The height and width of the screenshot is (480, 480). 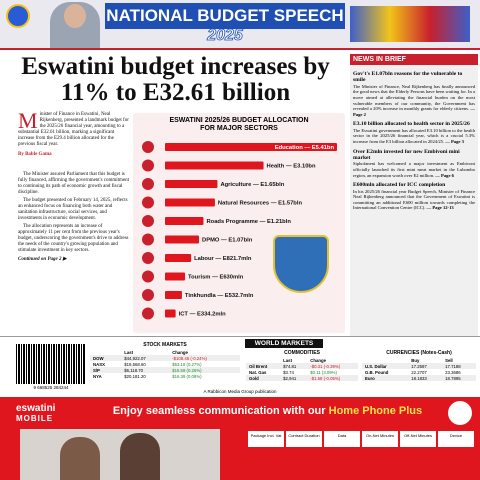 What do you see at coordinates (323, 372) in the screenshot?
I see `market-cell: $0.11 (3.09%)` at bounding box center [323, 372].